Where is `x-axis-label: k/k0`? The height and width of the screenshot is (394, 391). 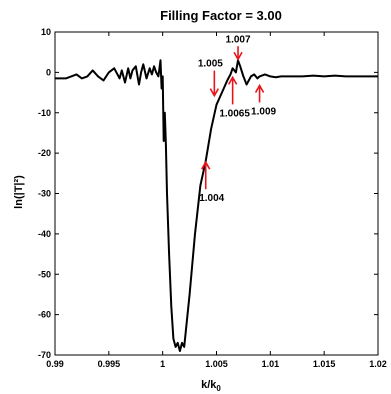
x-axis-label: k/k0 is located at coordinates (211, 386).